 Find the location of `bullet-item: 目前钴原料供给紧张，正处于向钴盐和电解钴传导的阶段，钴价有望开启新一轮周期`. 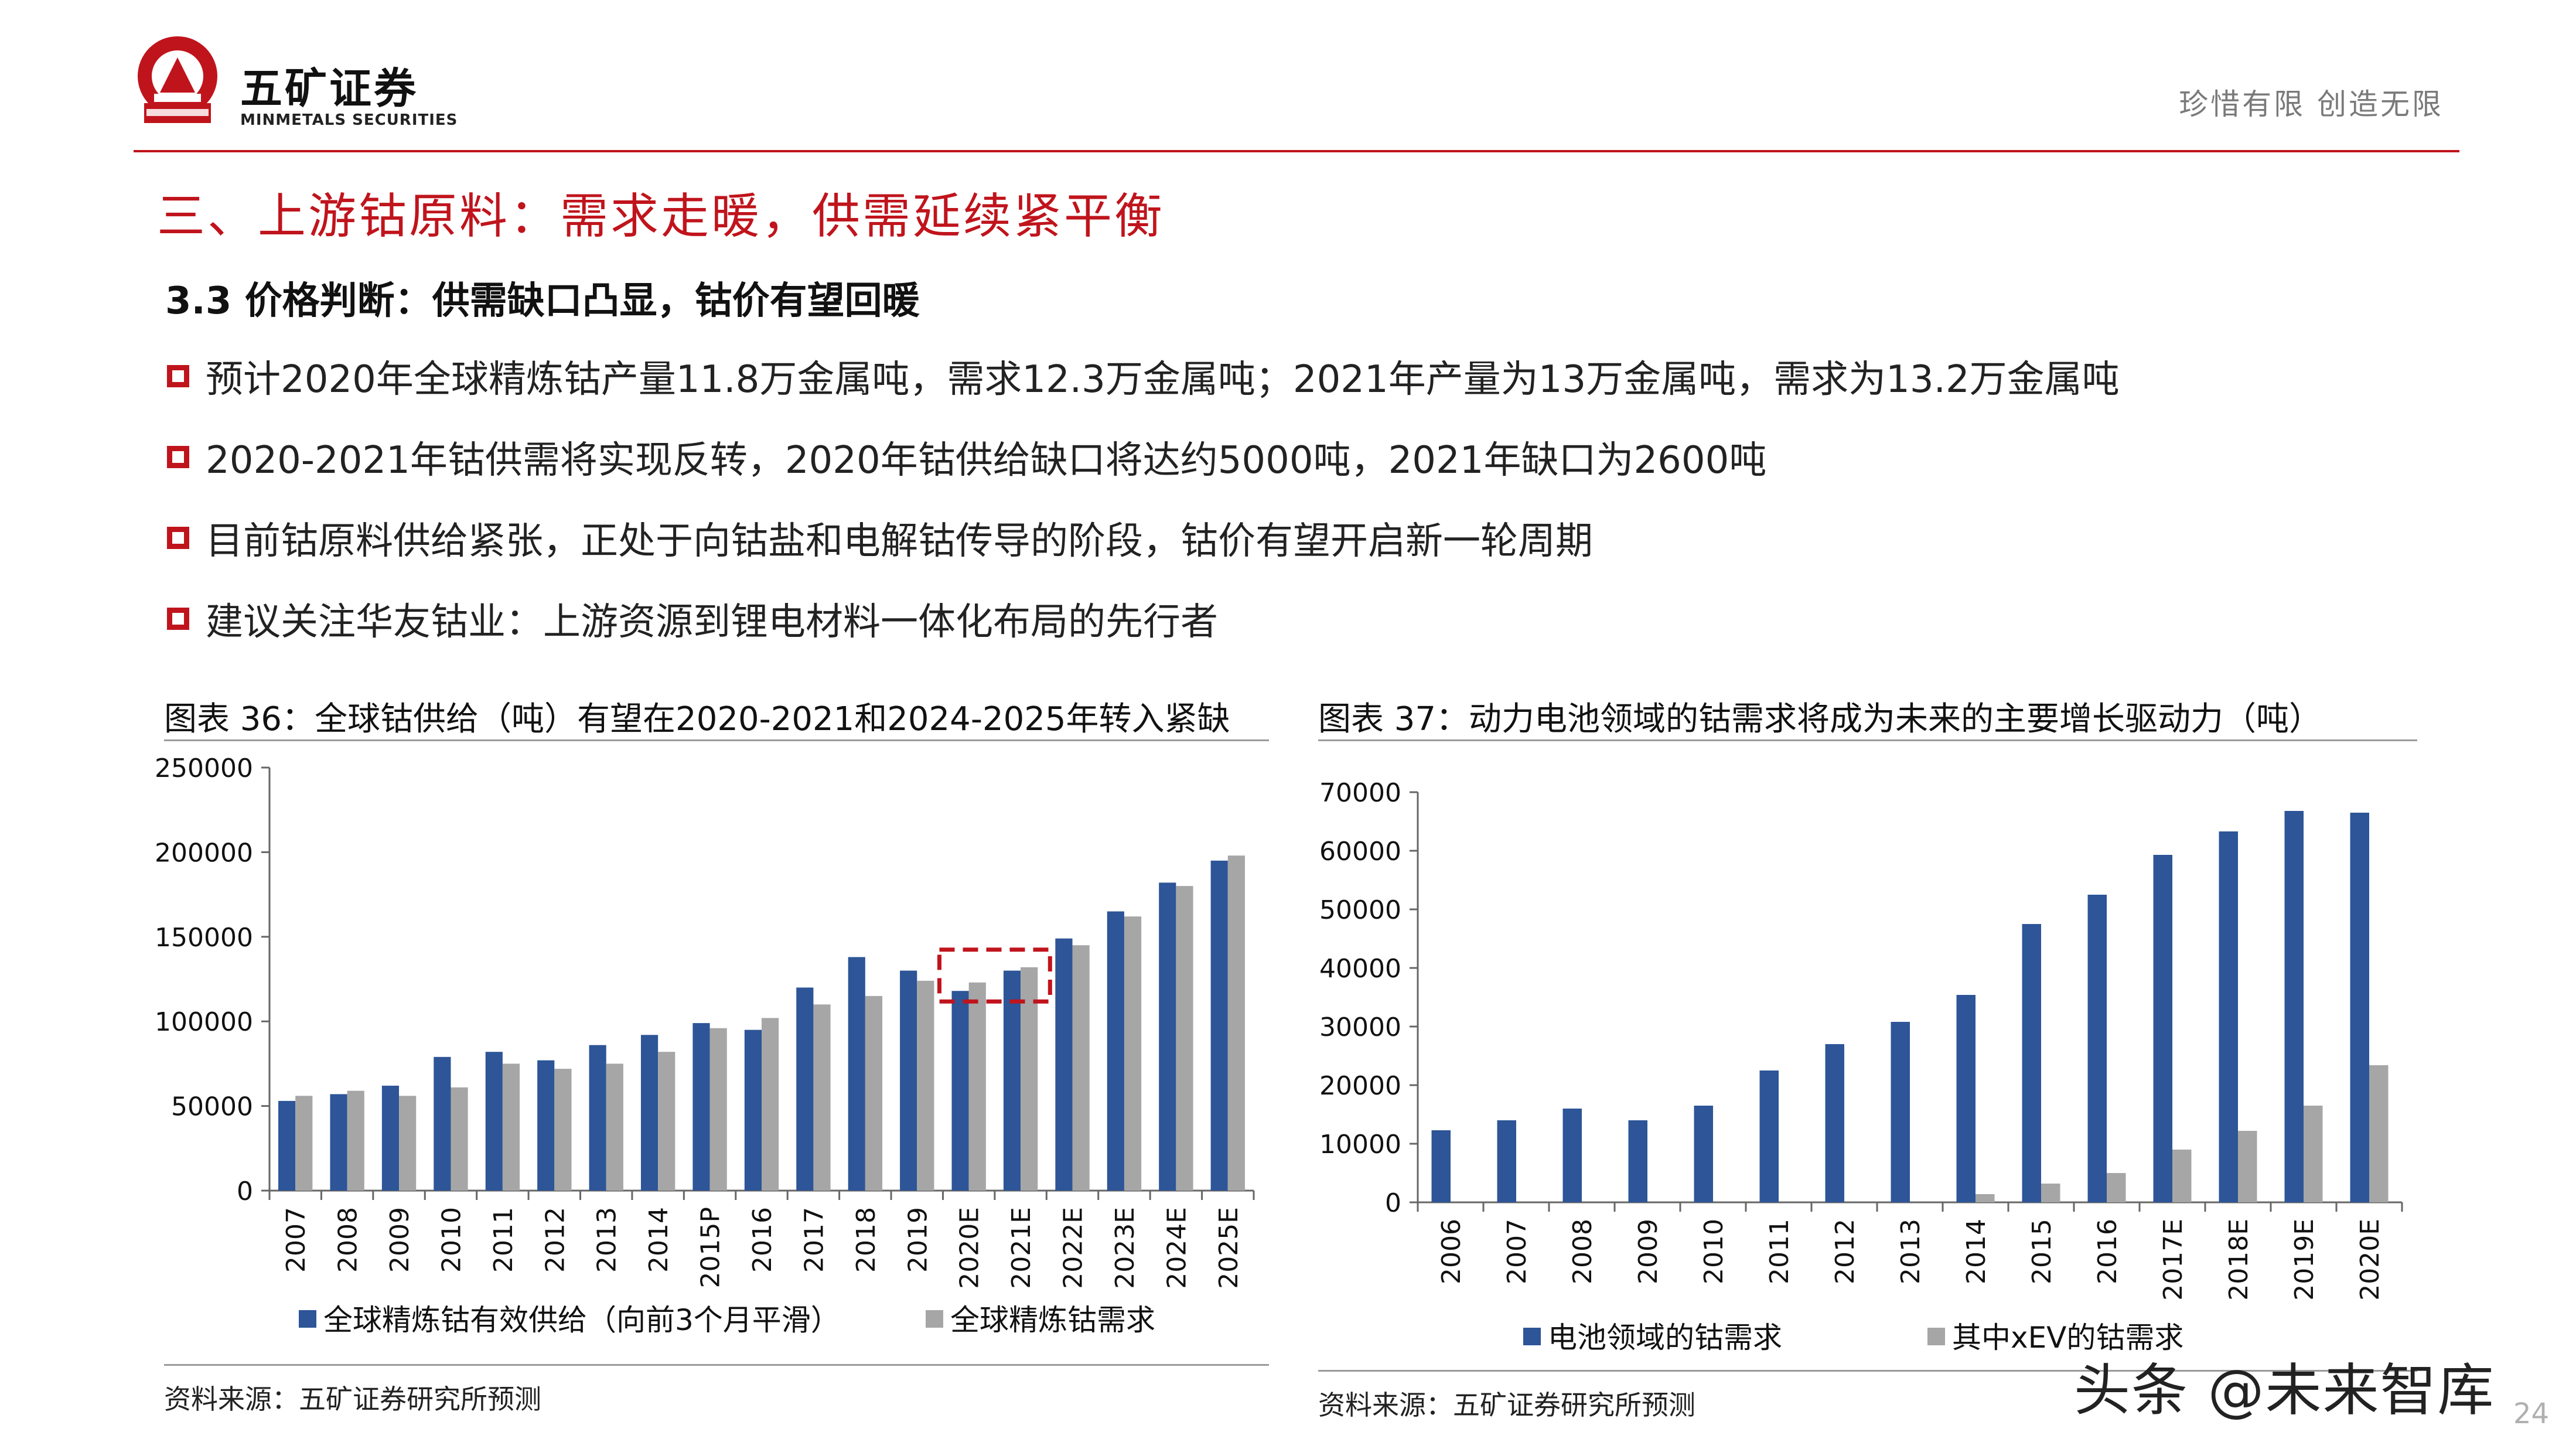

bullet-item: 目前钴原料供给紧张，正处于向钴盐和电解钴传导的阶段，钴价有望开启新一轮周期 is located at coordinates (880, 538).